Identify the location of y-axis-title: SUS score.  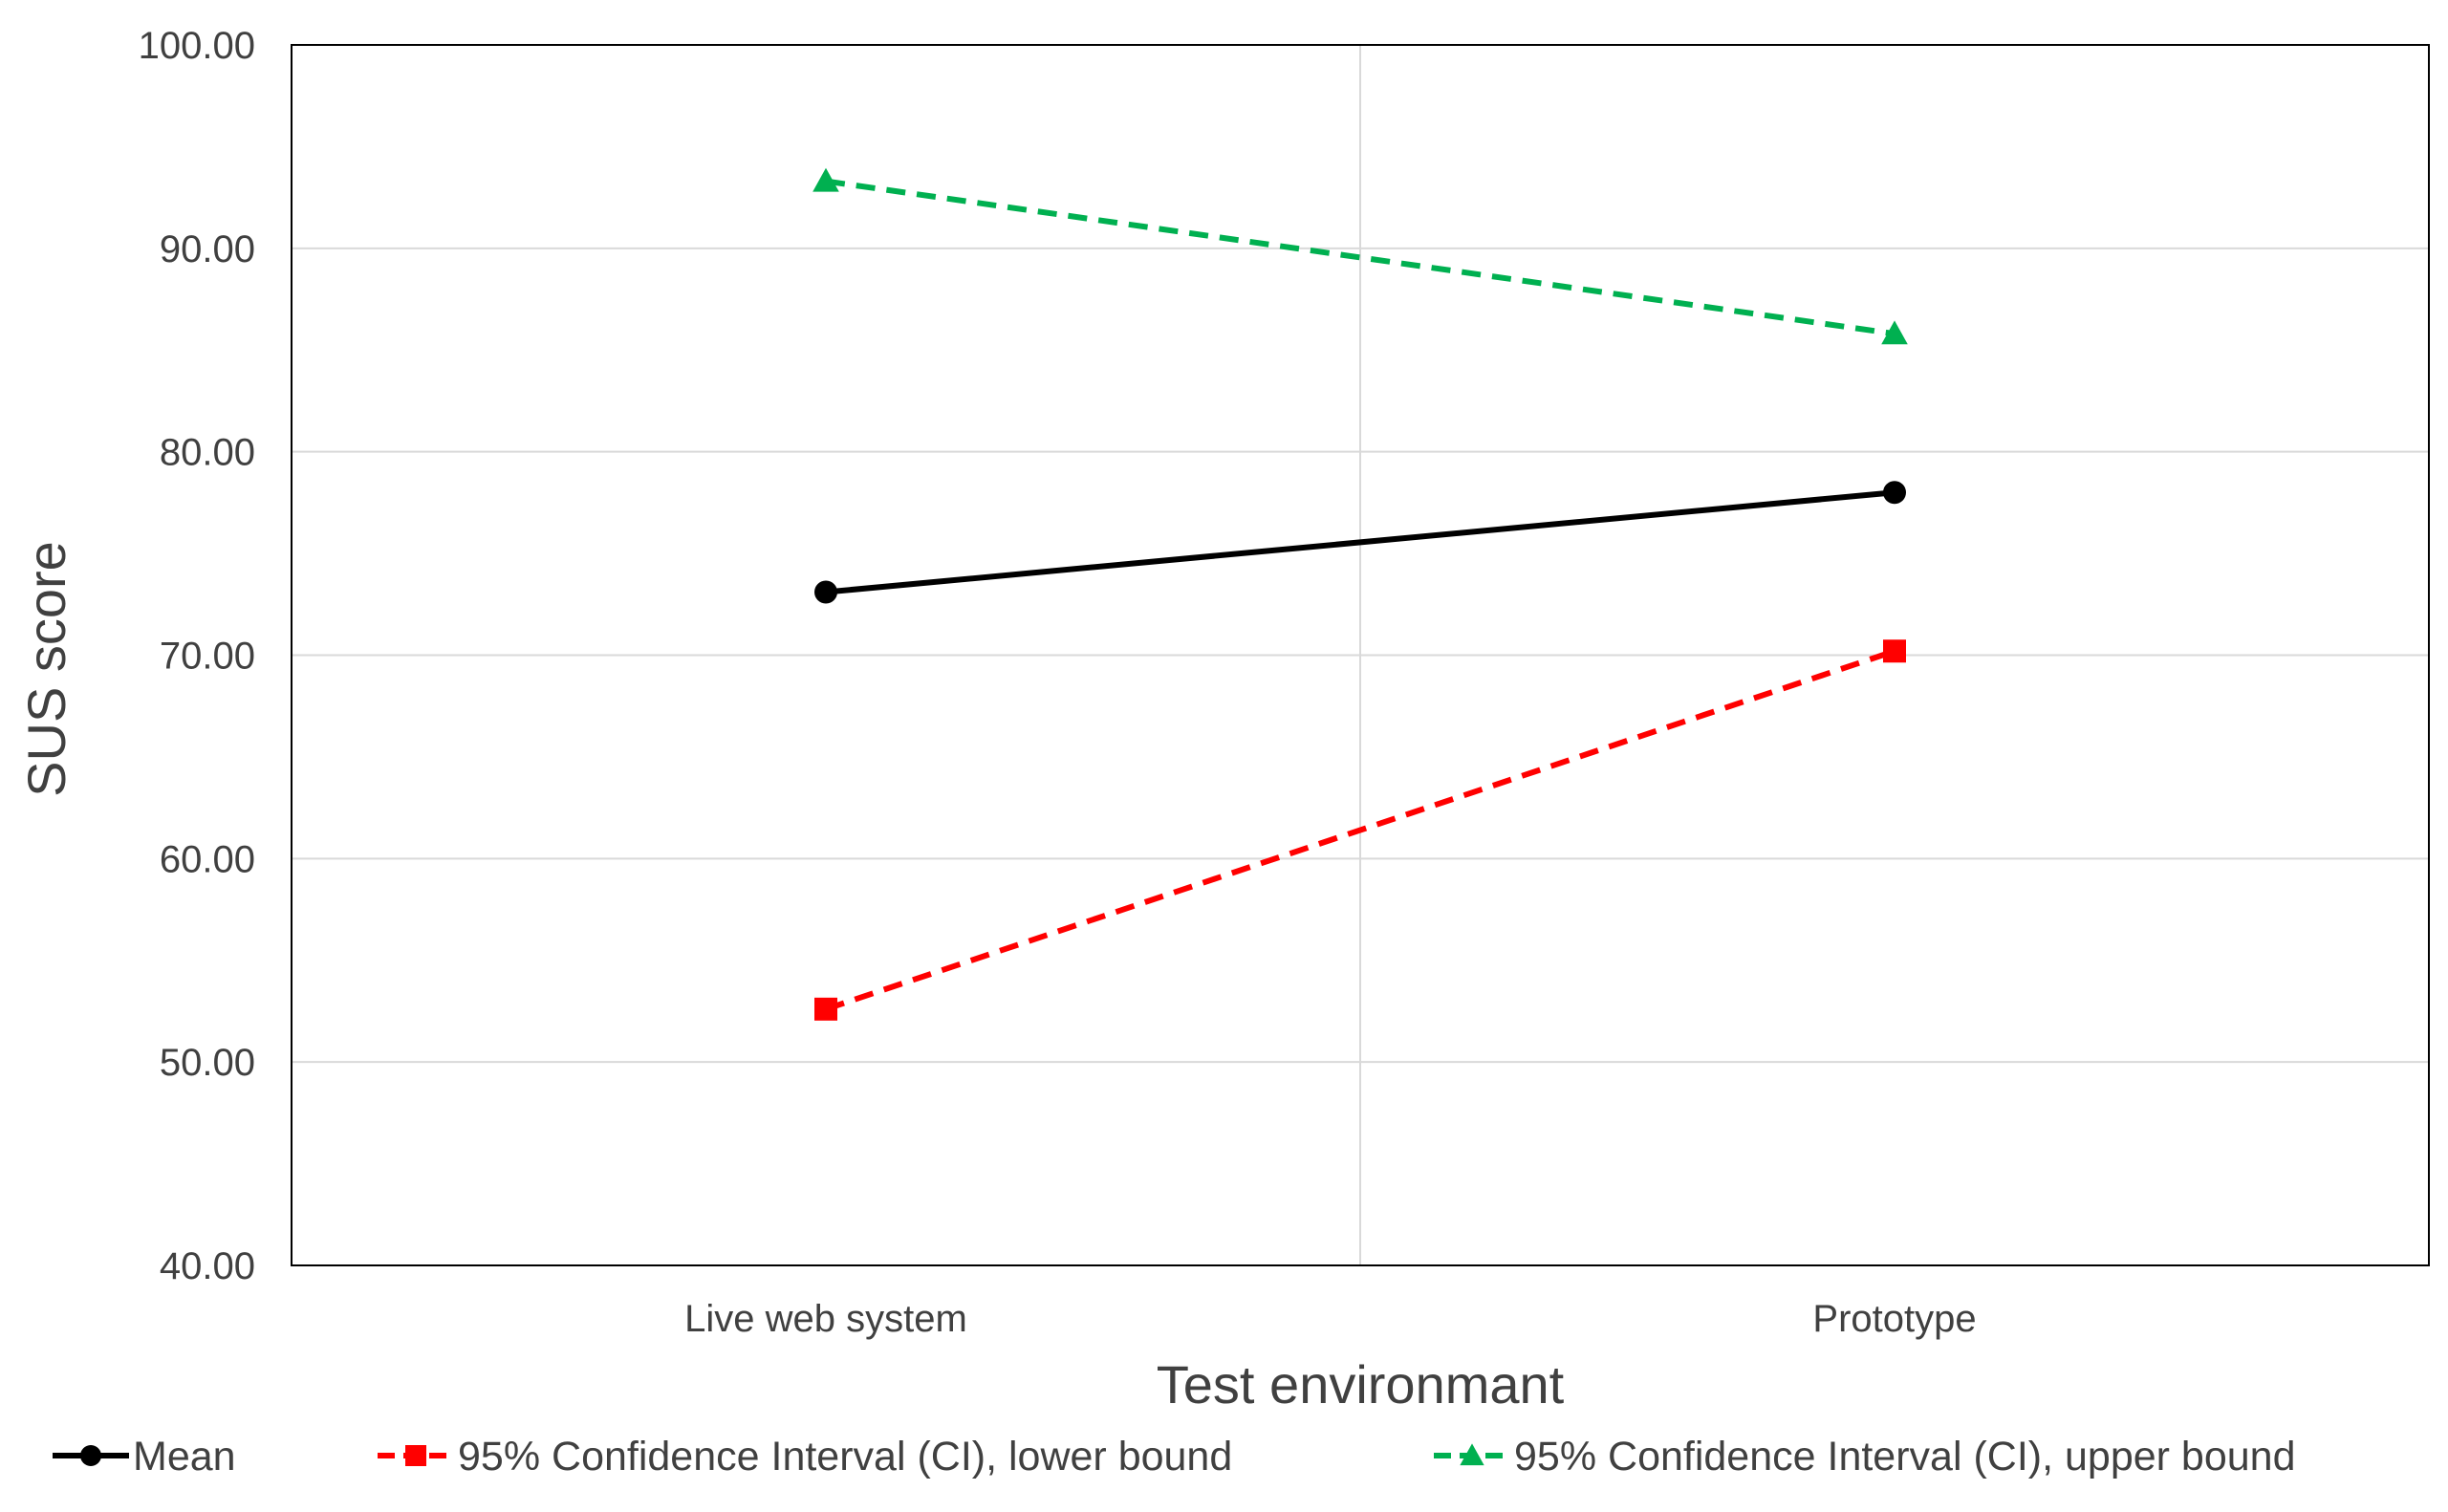
(46, 669).